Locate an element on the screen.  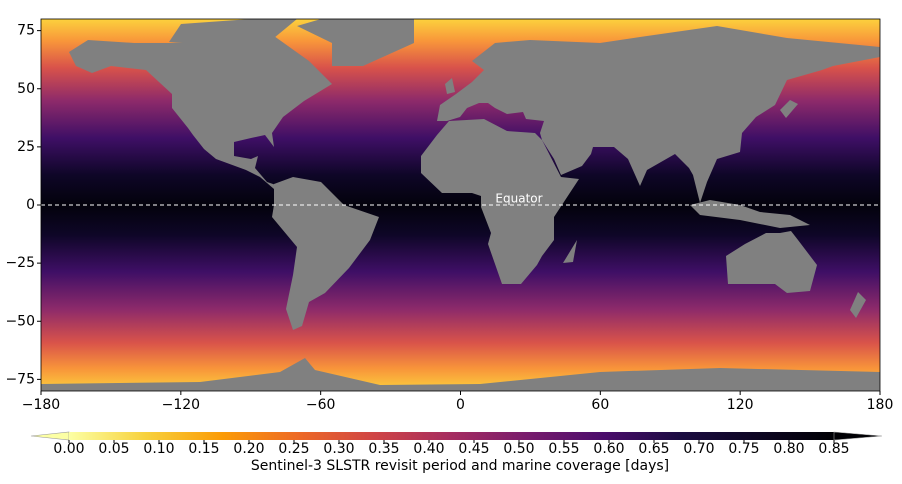
y-tick-label: 0 is located at coordinates (30, 205).